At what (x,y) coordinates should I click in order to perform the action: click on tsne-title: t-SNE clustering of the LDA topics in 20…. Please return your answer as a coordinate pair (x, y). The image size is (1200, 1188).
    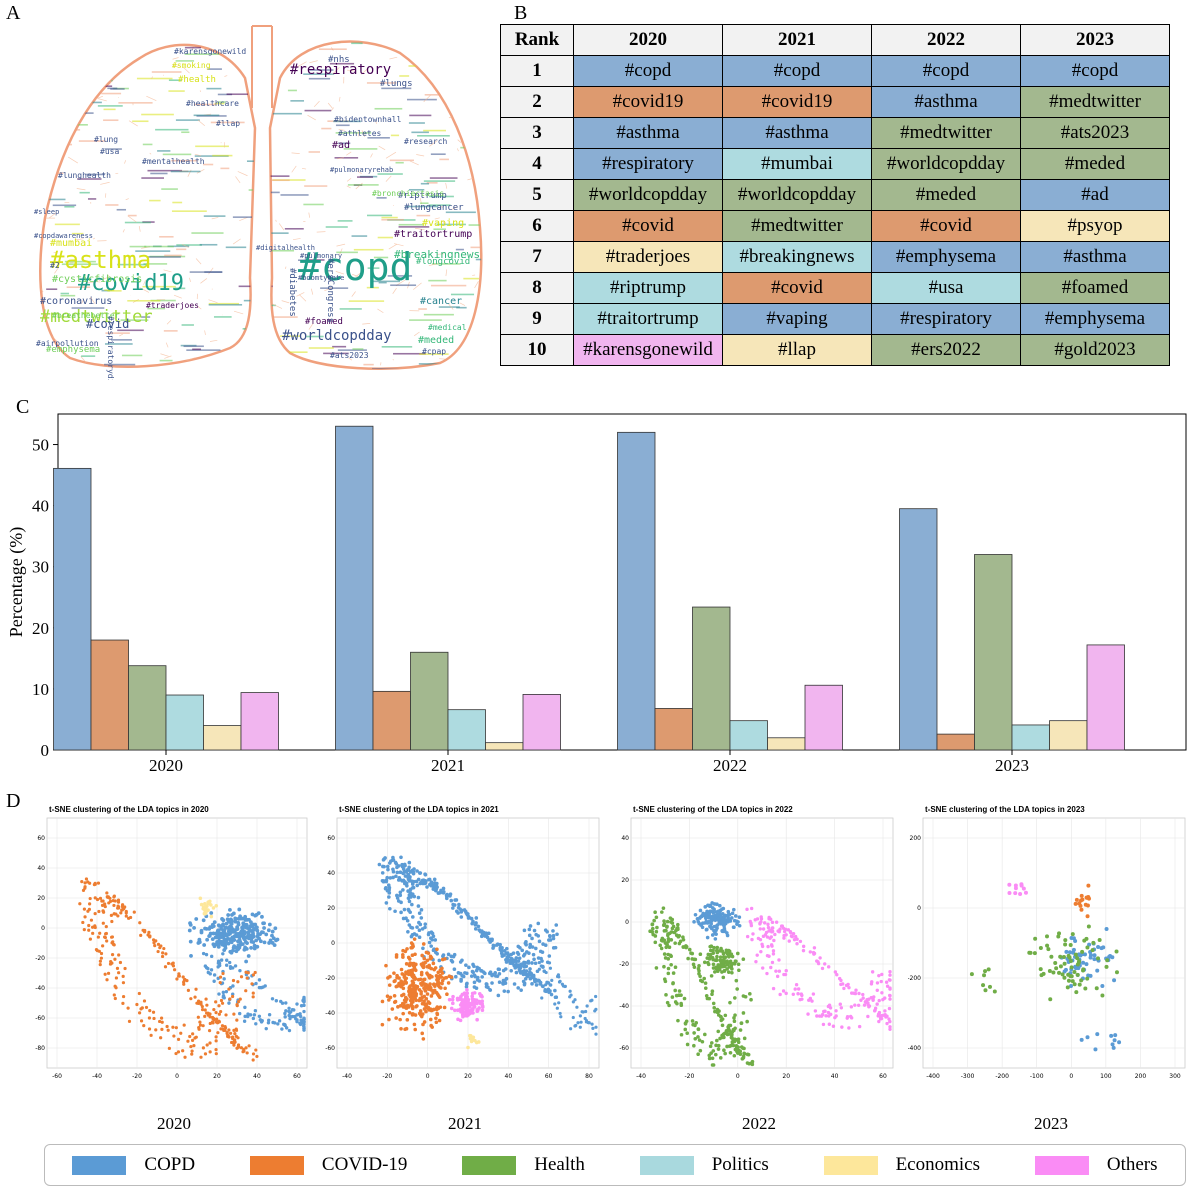
    Looking at the image, I should click on (713, 809).